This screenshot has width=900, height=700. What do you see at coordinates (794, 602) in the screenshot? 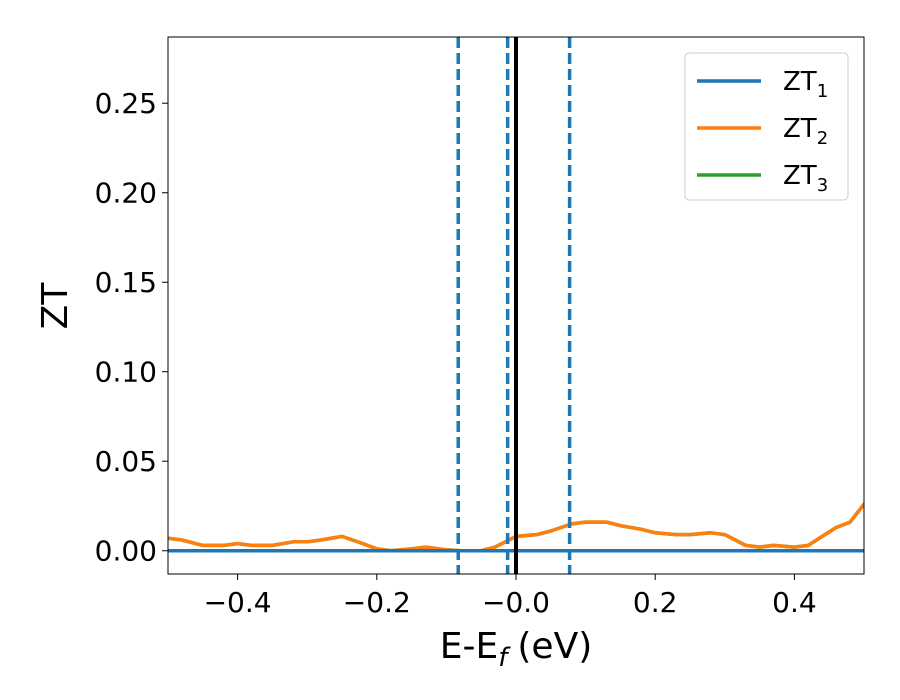
I see `x-tick-label: 0.4` at bounding box center [794, 602].